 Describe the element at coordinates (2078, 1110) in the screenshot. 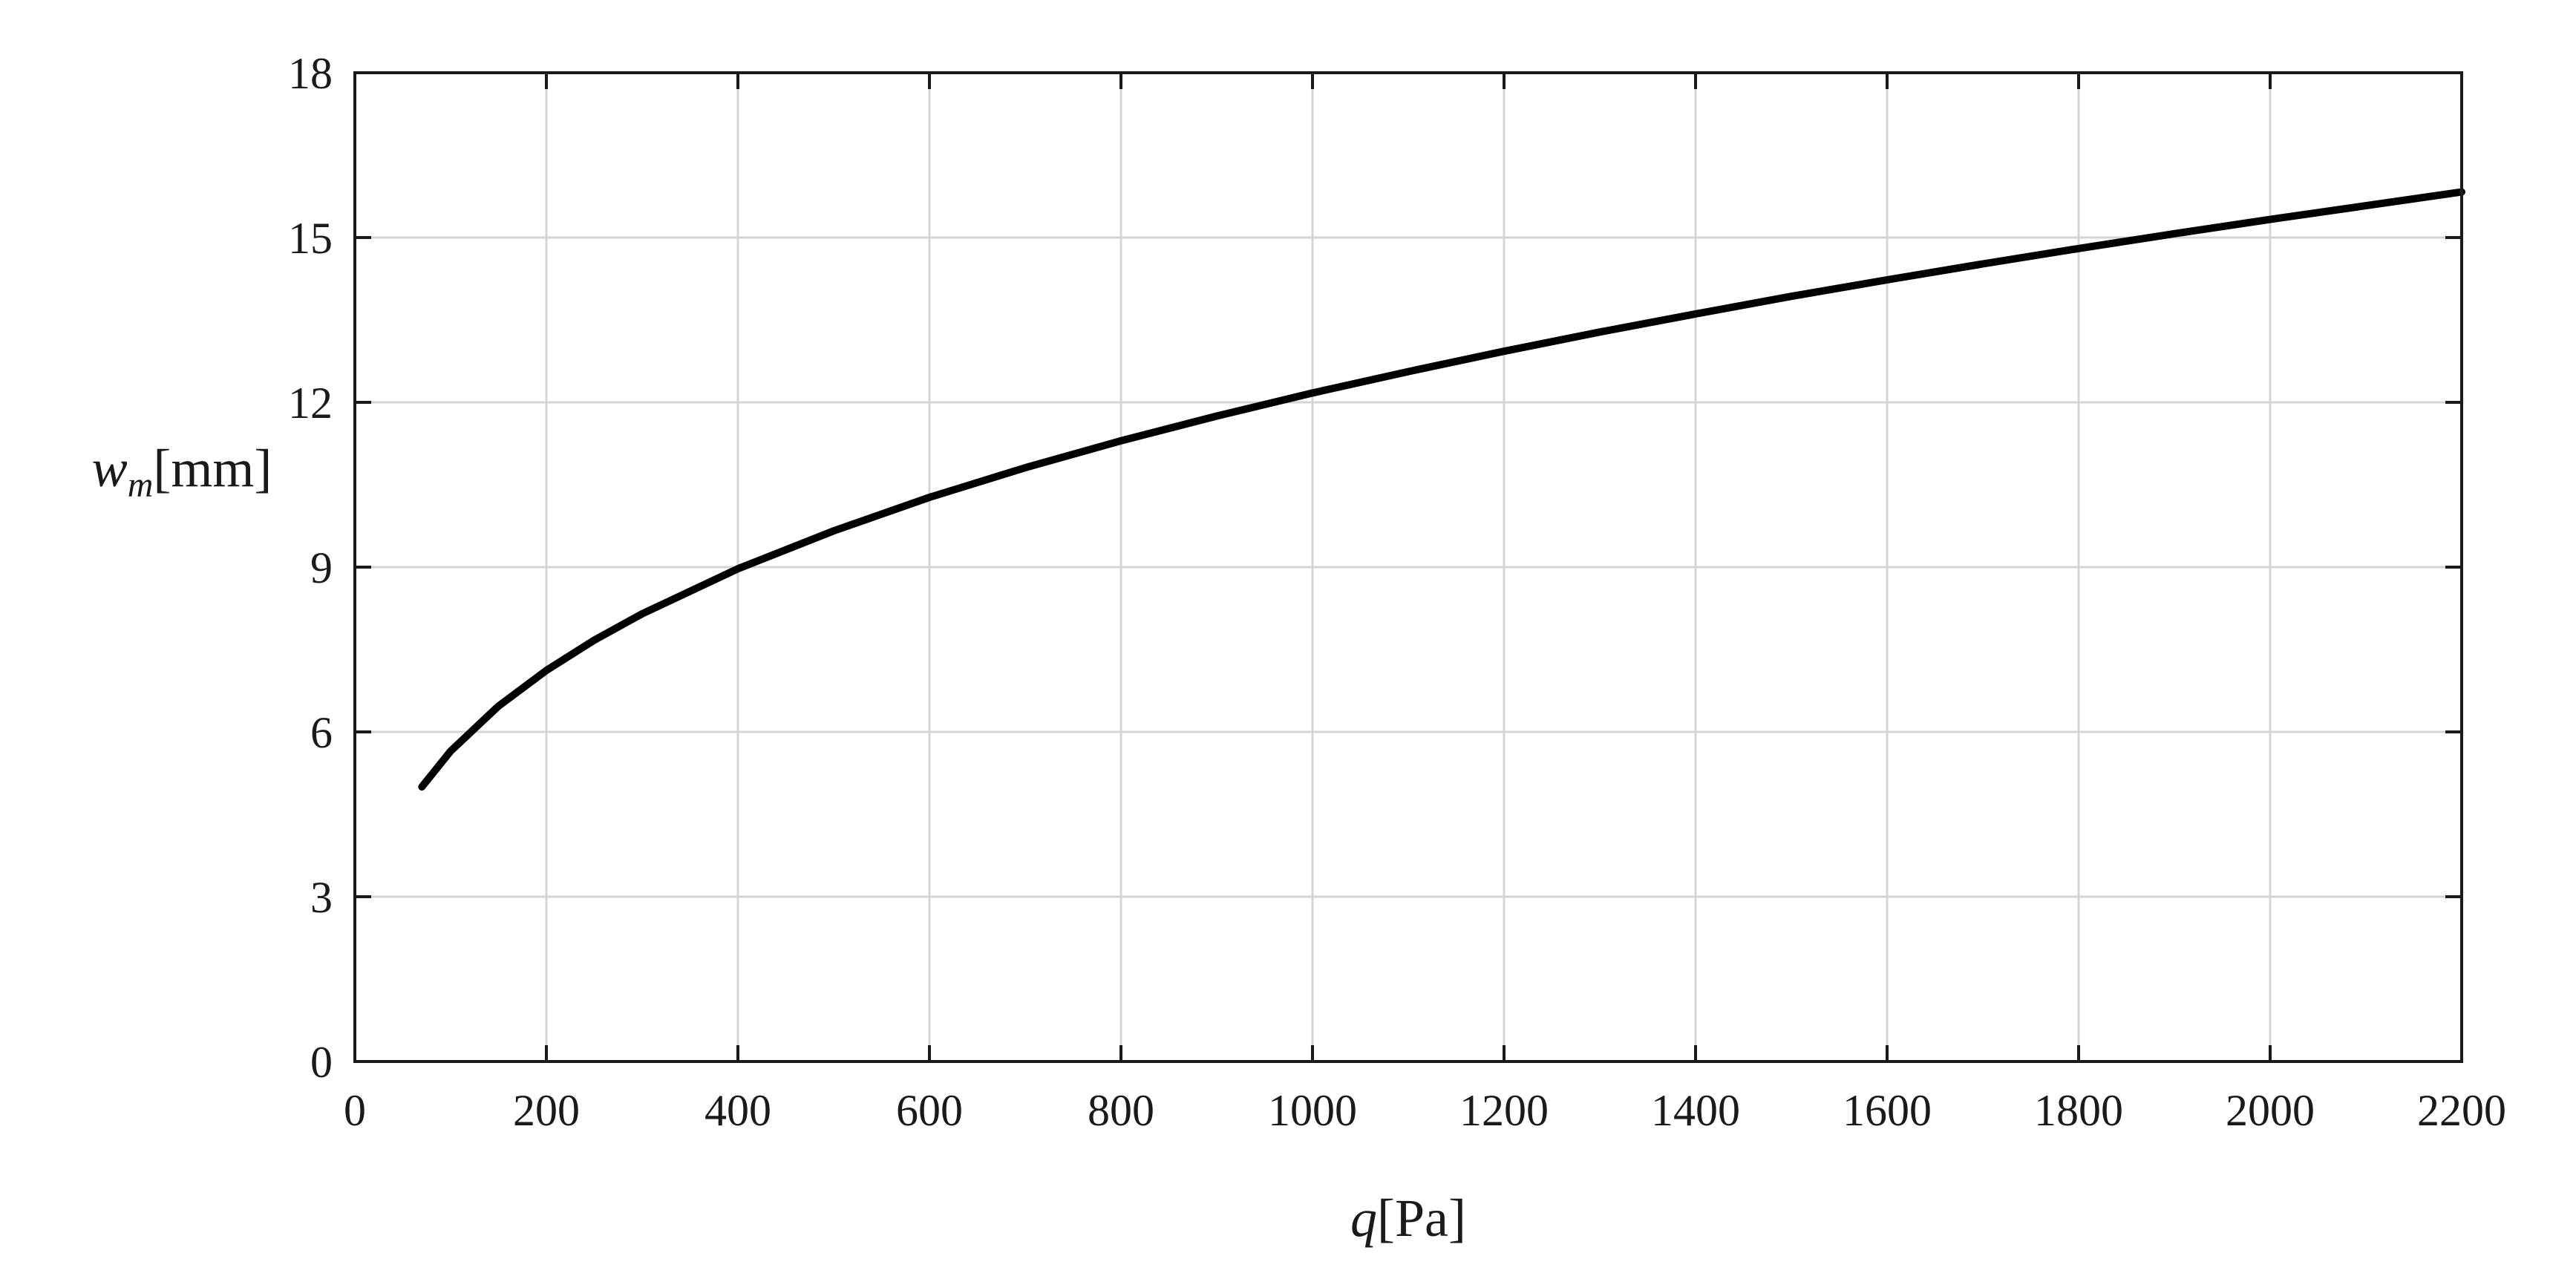

I see `x-tick-label: 1800` at that location.